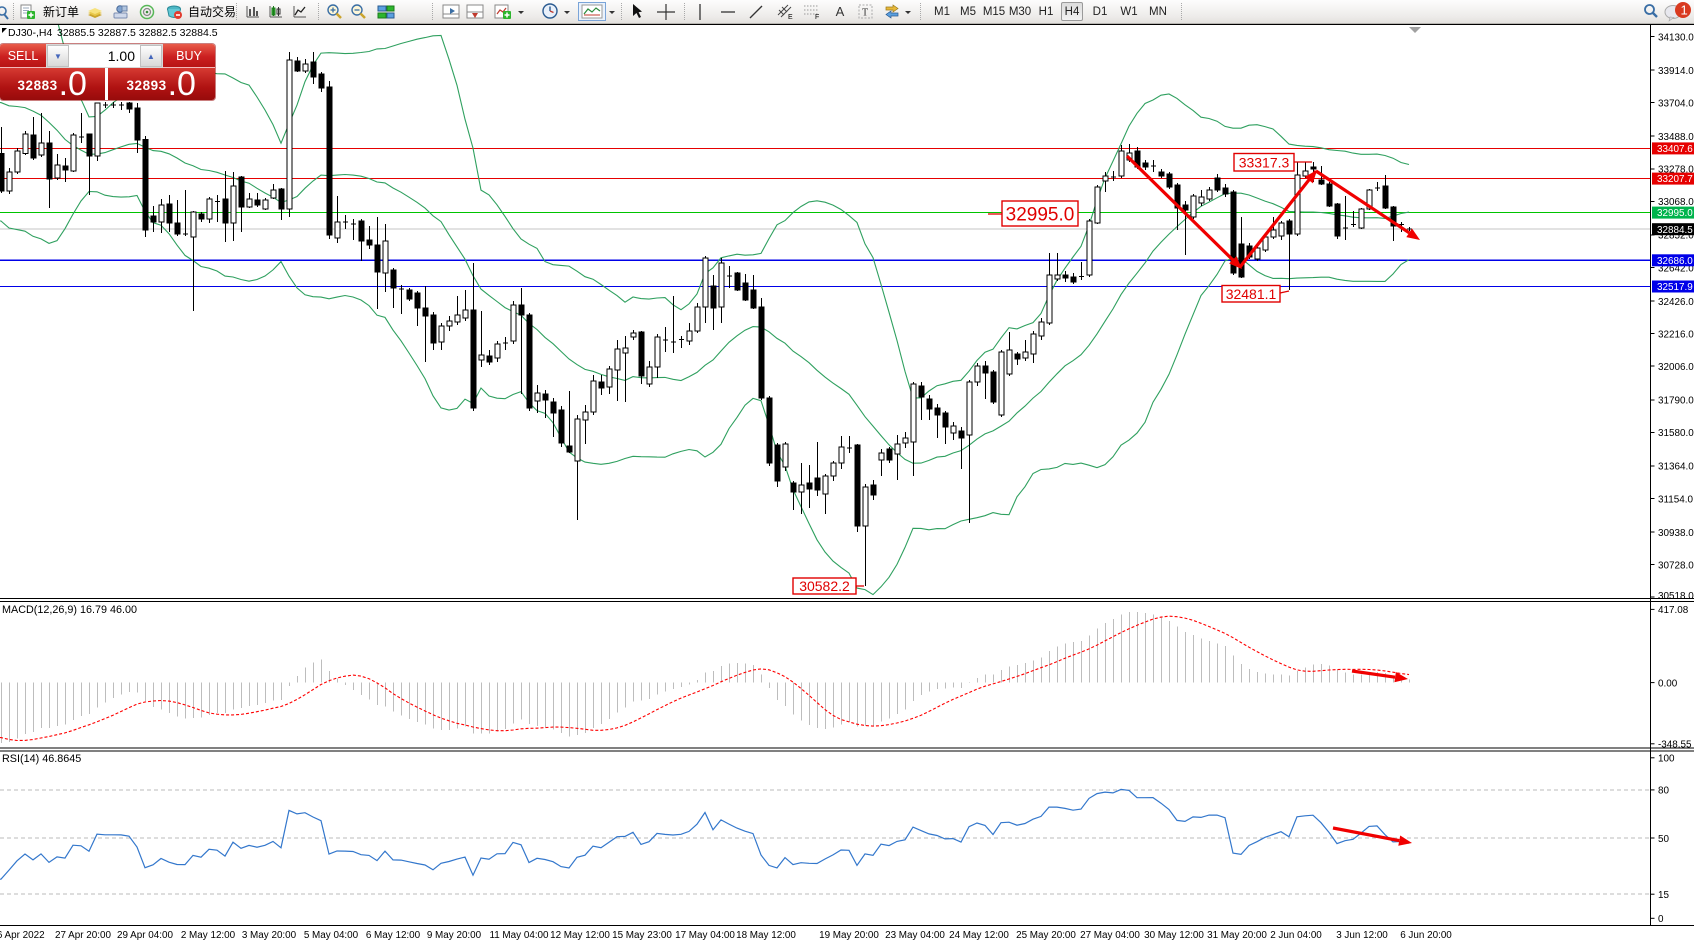 This screenshot has width=1694, height=950. I want to click on svg-text: E, so click(790, 17).